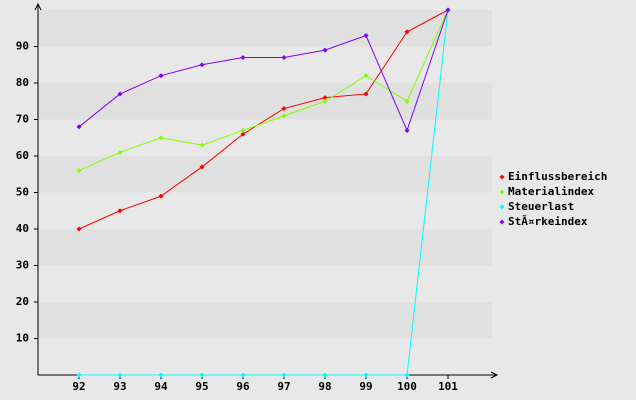  What do you see at coordinates (494, 375) in the screenshot?
I see `x-axis-arrow` at bounding box center [494, 375].